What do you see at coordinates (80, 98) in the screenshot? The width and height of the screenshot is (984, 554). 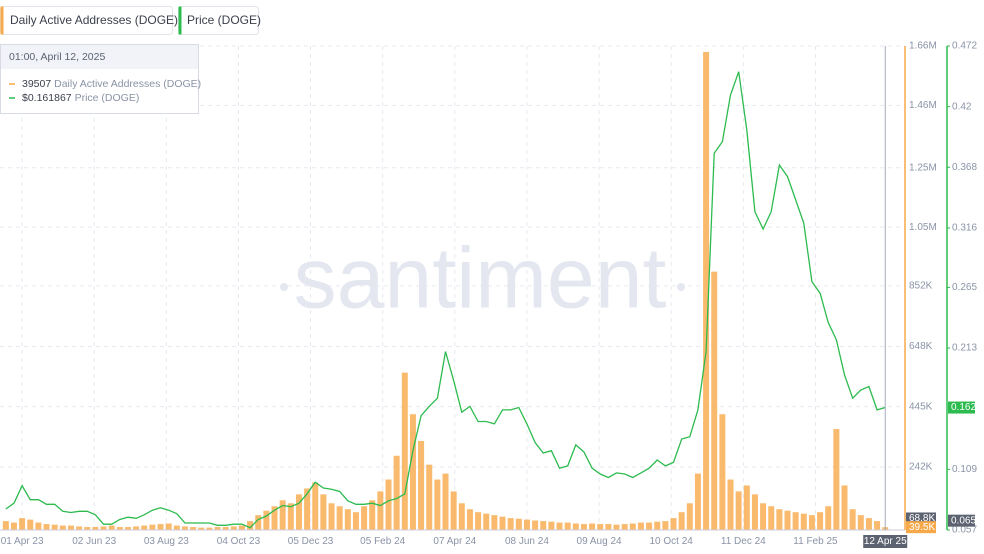 I see `tooltip-value: $0.161867 Price (DOGE)` at bounding box center [80, 98].